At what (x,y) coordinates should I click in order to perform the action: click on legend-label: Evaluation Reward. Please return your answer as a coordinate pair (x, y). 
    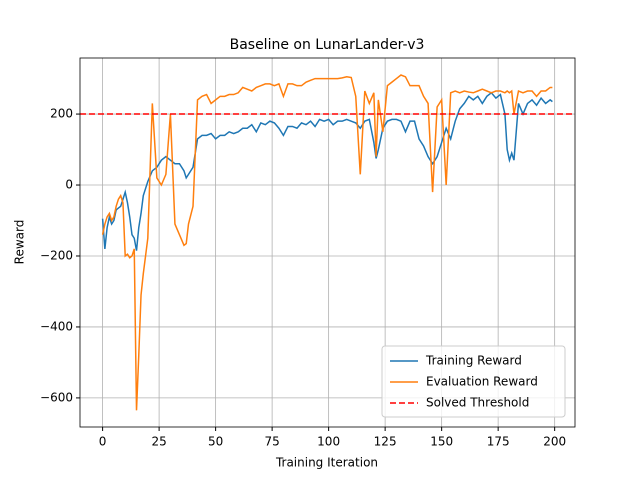
    Looking at the image, I should click on (482, 382).